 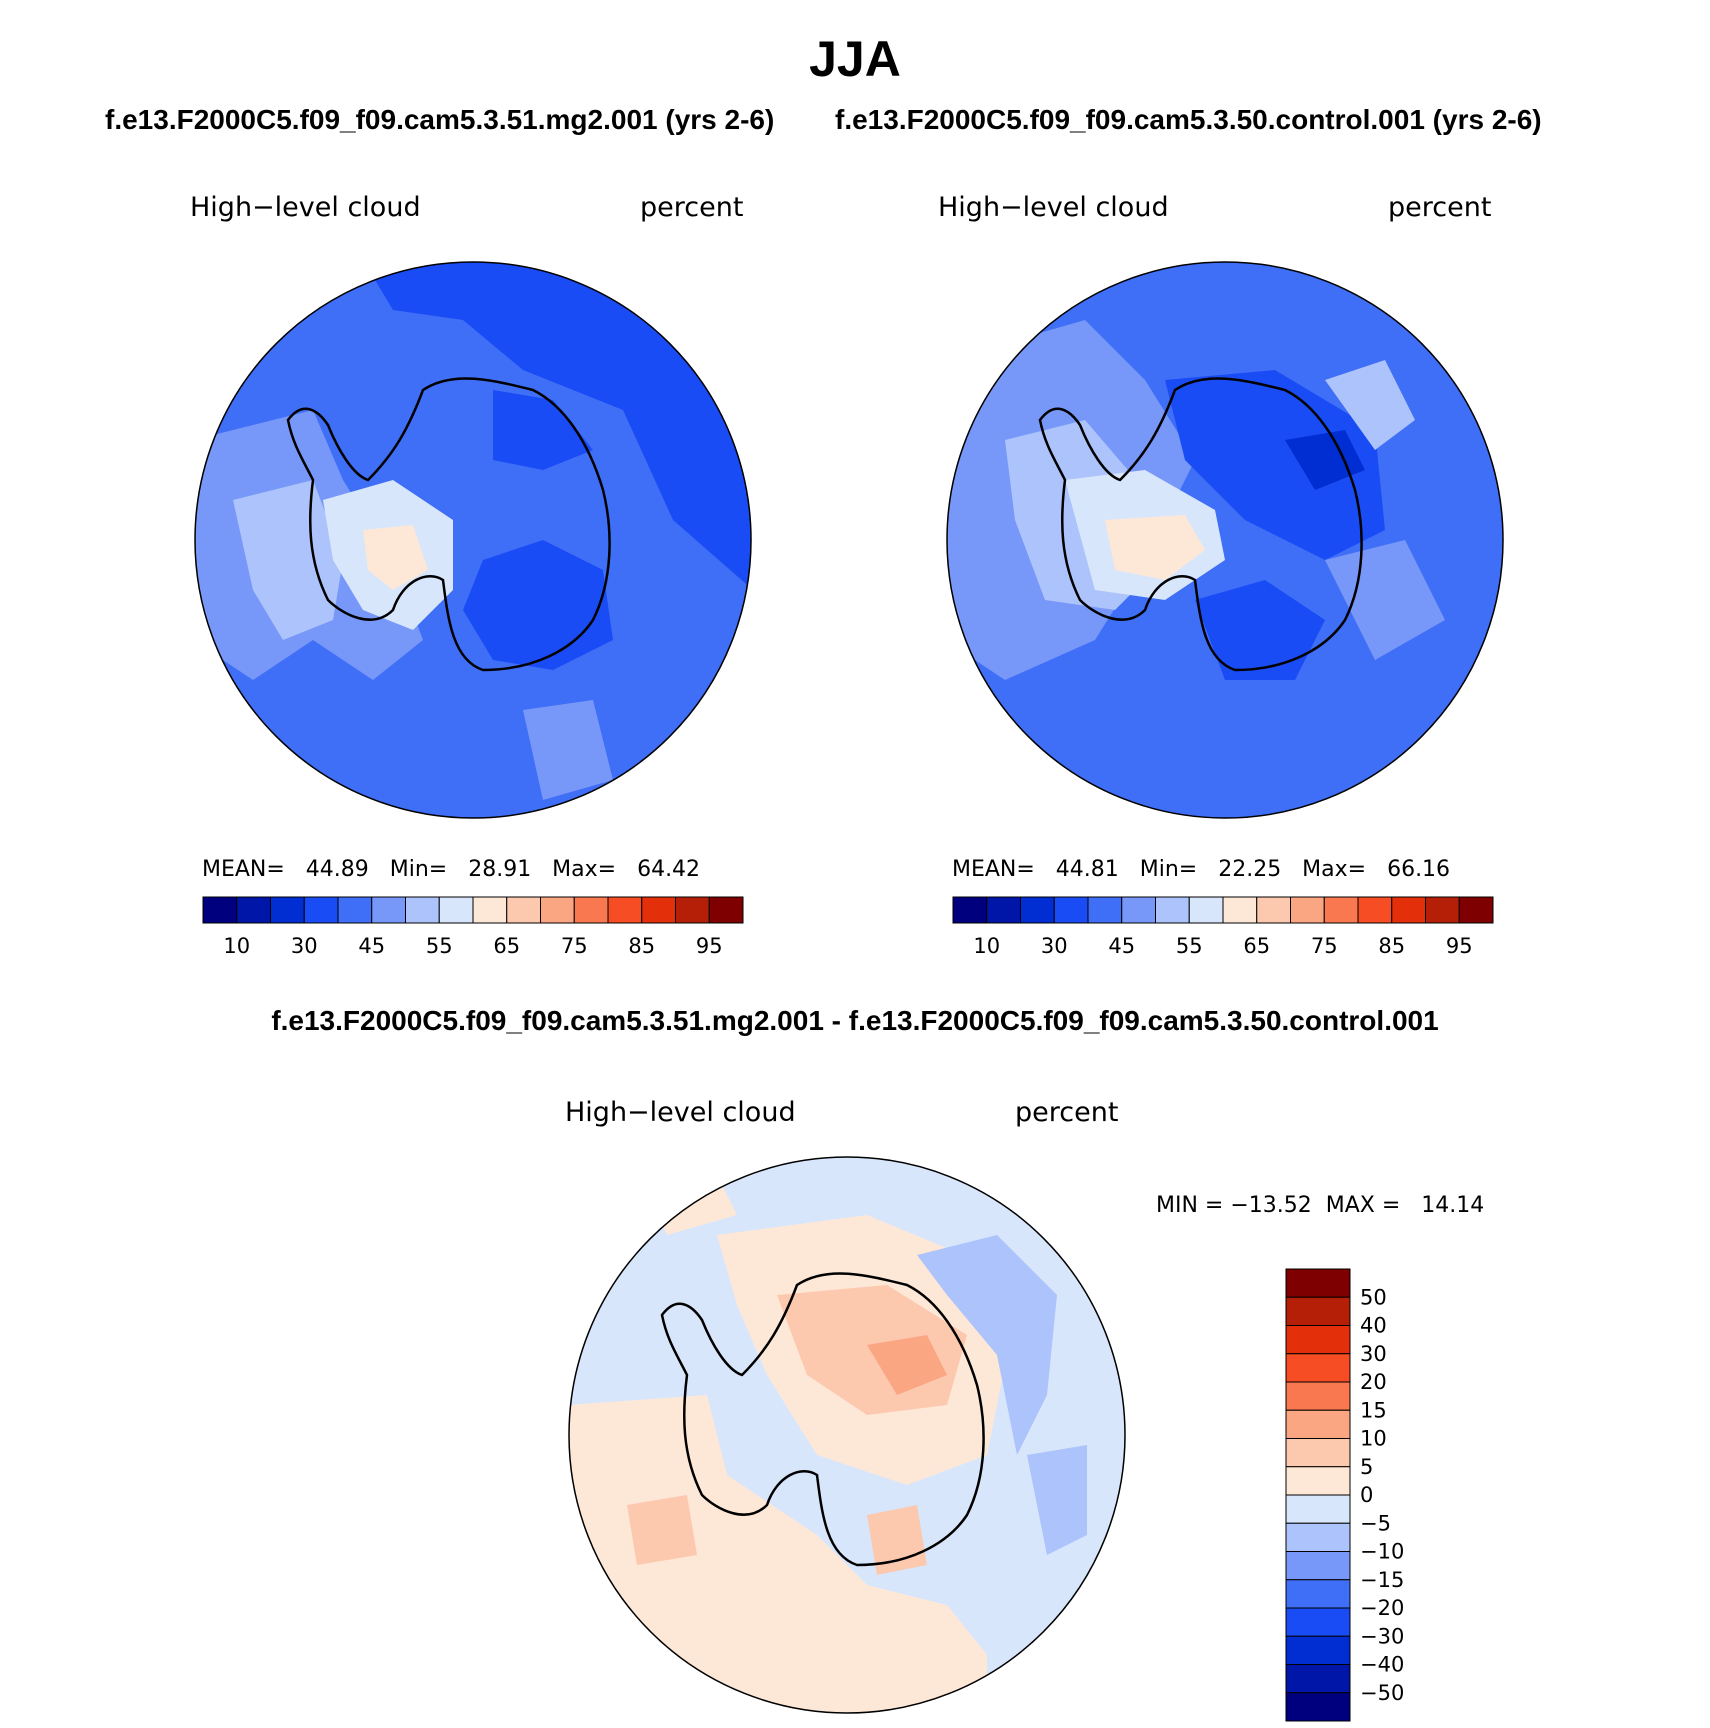 I want to click on colorbar-tick-label: −15, so click(x=1382, y=1580).